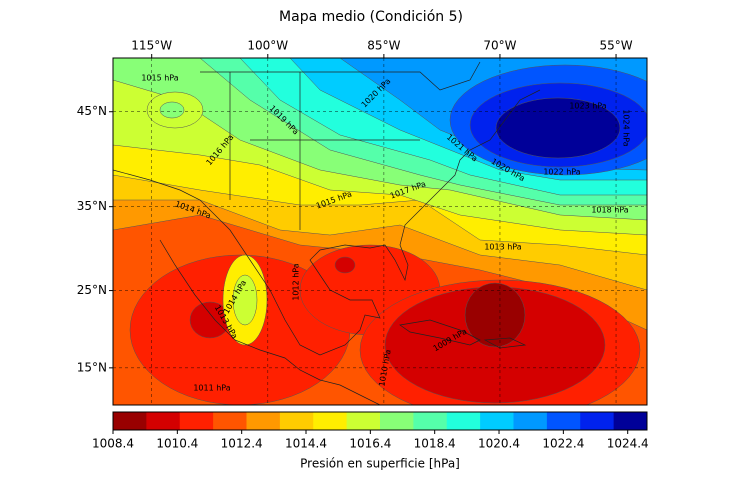 The height and width of the screenshot is (487, 742). What do you see at coordinates (502, 247) in the screenshot?
I see `contour-label: 1013 hPa` at bounding box center [502, 247].